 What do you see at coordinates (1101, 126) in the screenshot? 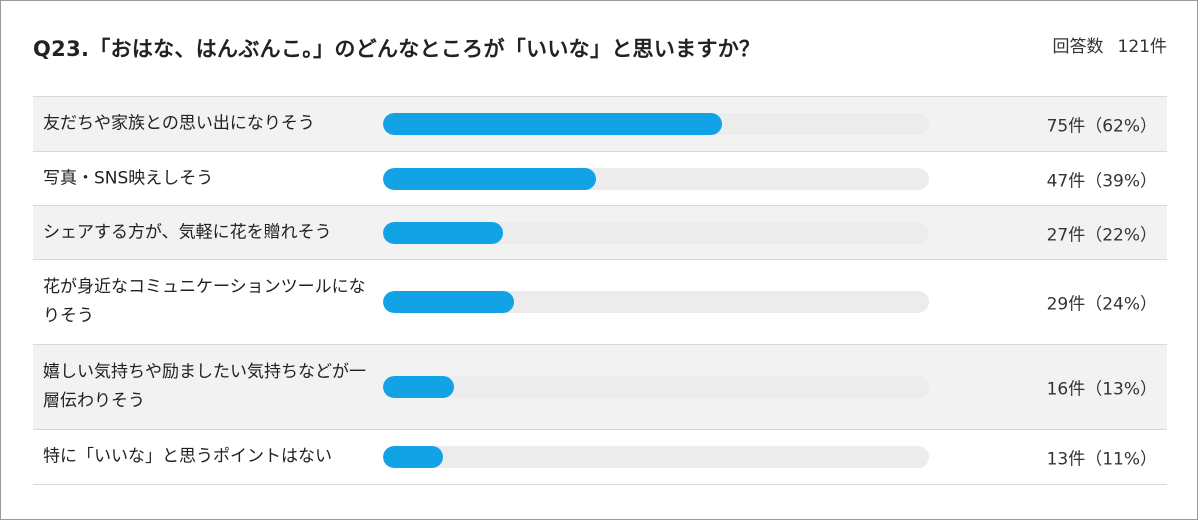
I see `value-label: 75件（62%）` at bounding box center [1101, 126].